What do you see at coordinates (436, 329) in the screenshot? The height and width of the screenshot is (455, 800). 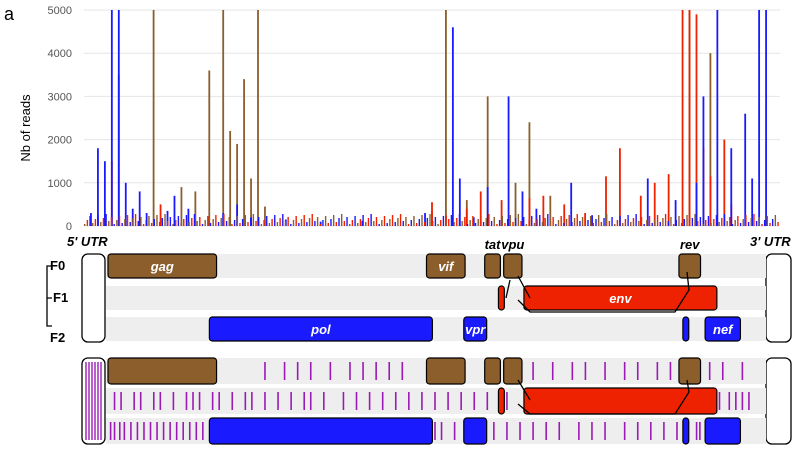 I see `frame-track` at bounding box center [436, 329].